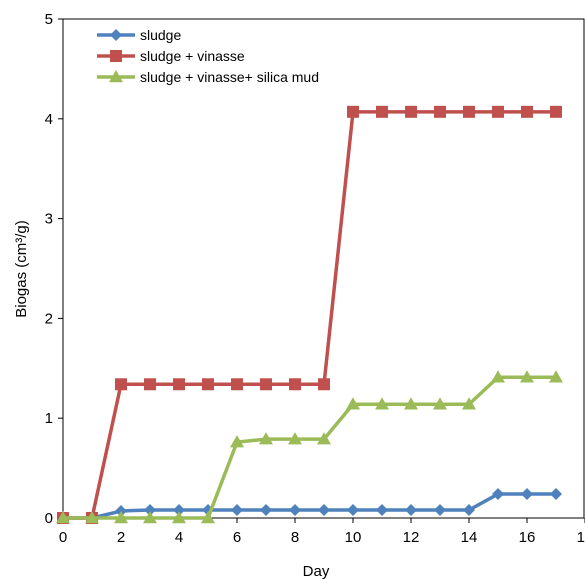  Describe the element at coordinates (49, 219) in the screenshot. I see `y-tick-label: 3` at that location.